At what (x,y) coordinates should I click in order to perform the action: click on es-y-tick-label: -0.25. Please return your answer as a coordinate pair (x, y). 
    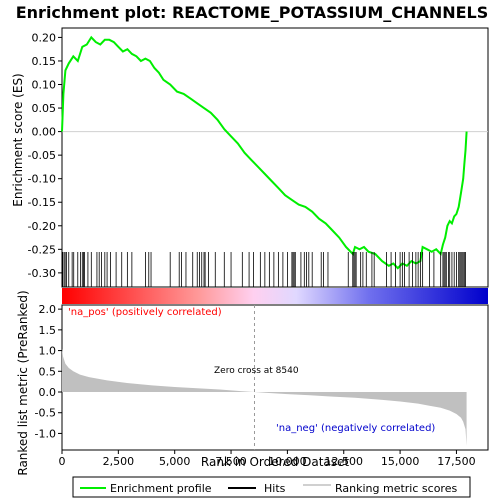
    Looking at the image, I should click on (42, 249).